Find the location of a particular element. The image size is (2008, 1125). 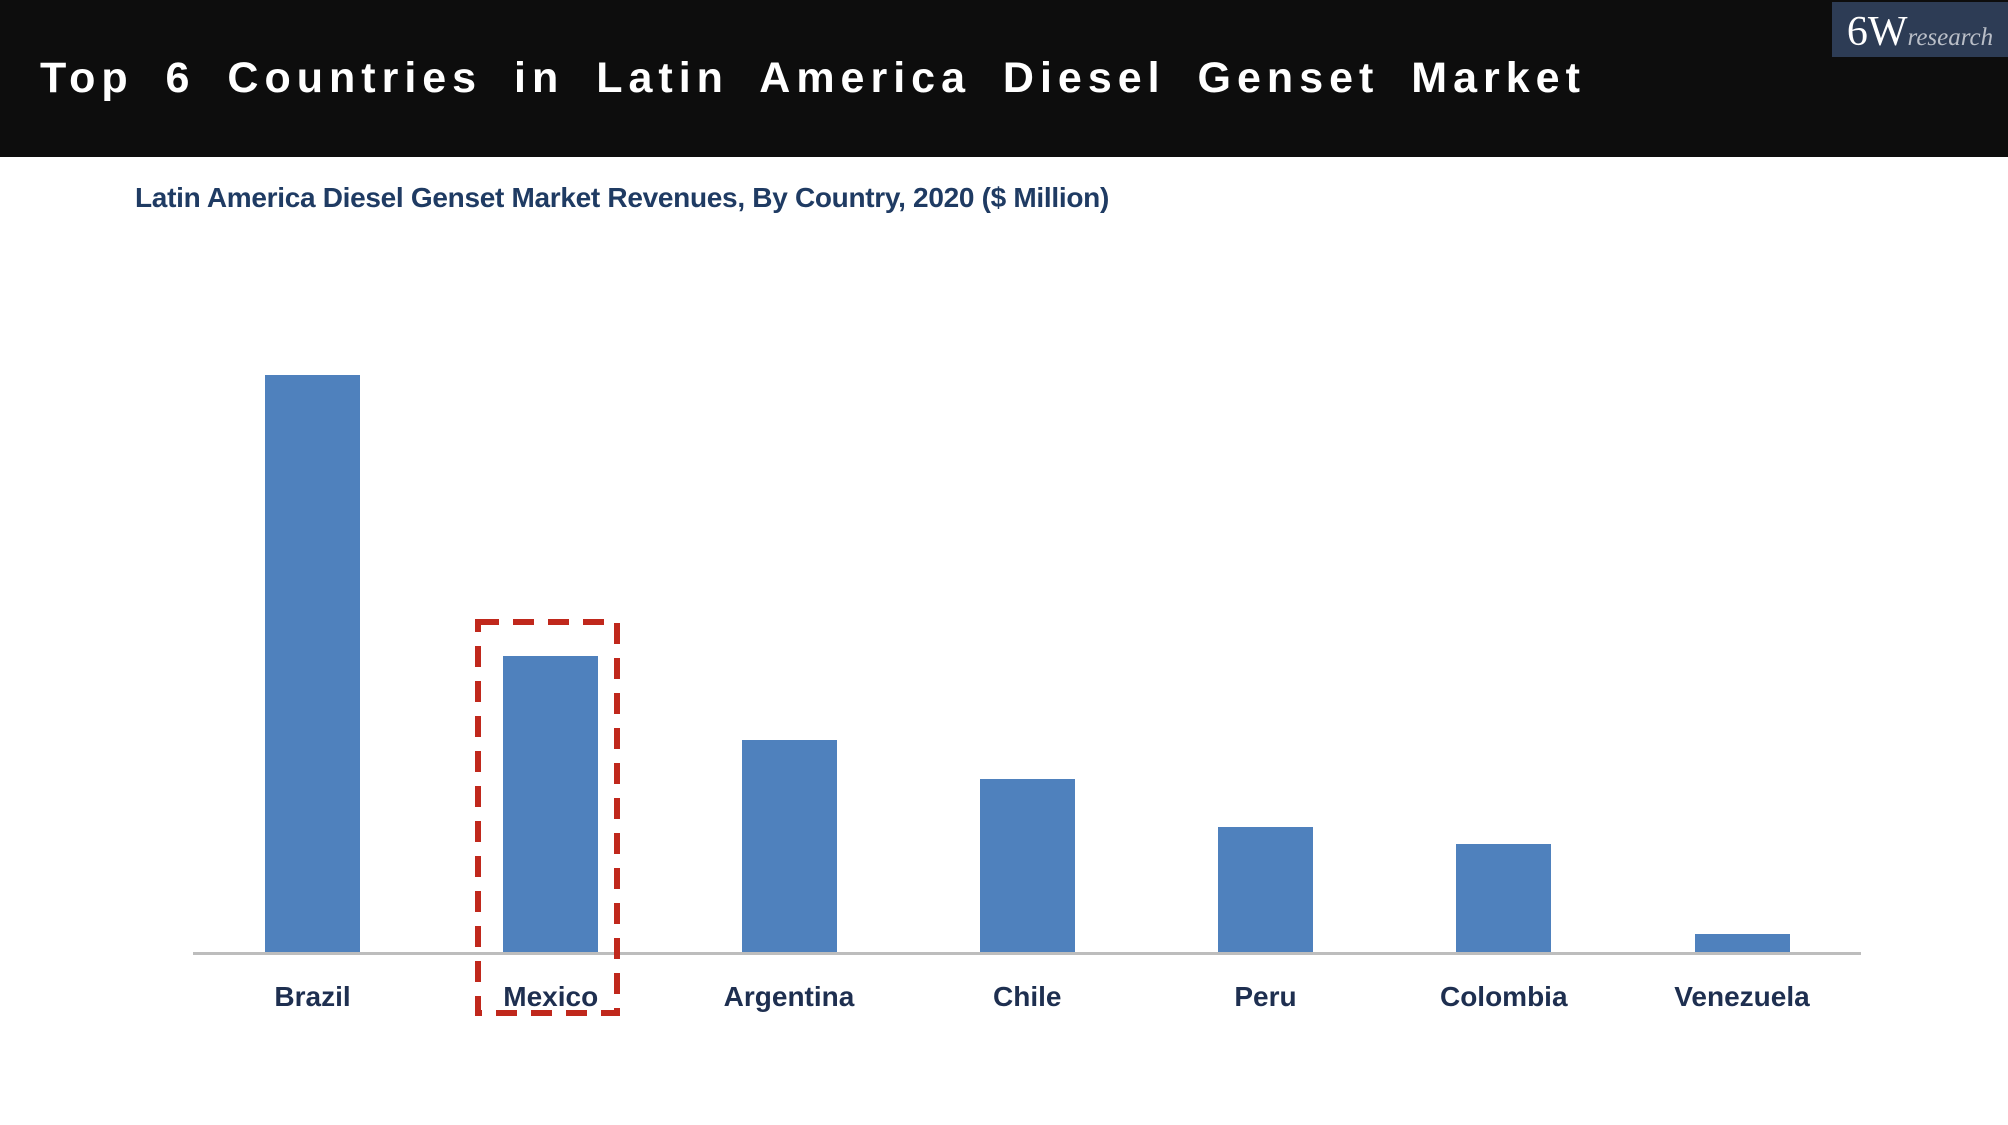

bar-mexico is located at coordinates (551, 805).